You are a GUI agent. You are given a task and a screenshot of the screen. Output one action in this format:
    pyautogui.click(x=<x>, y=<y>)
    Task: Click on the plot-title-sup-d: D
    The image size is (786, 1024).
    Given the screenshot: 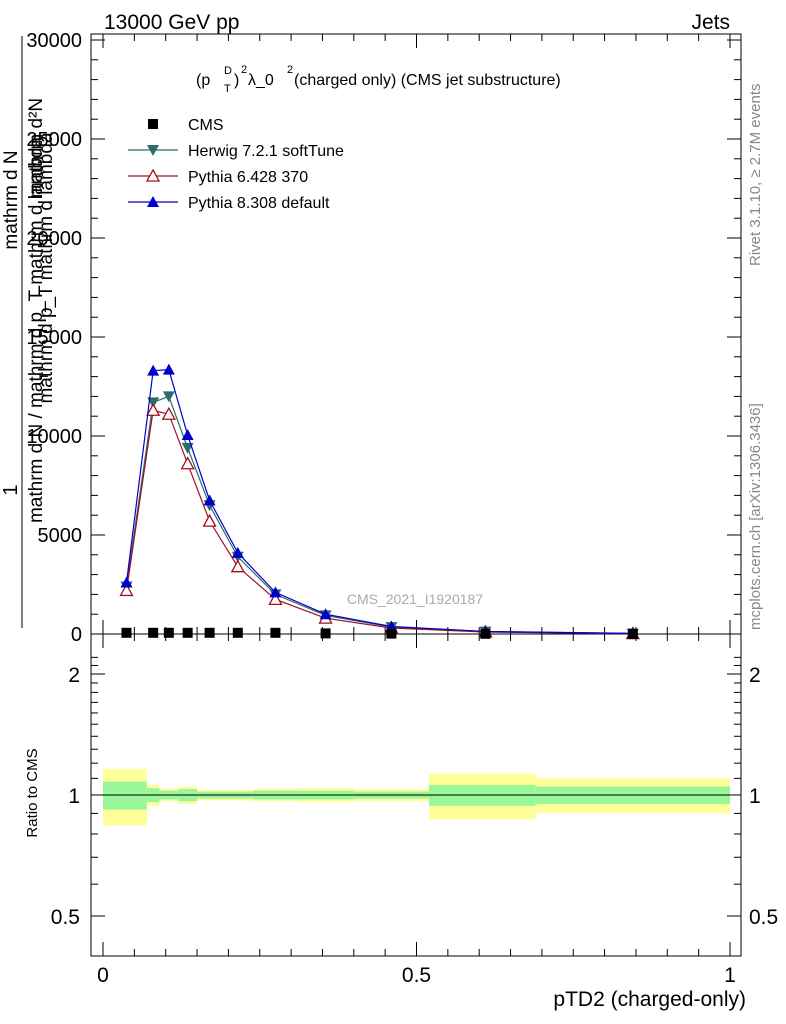 What is the action you would take?
    pyautogui.click(x=228, y=71)
    